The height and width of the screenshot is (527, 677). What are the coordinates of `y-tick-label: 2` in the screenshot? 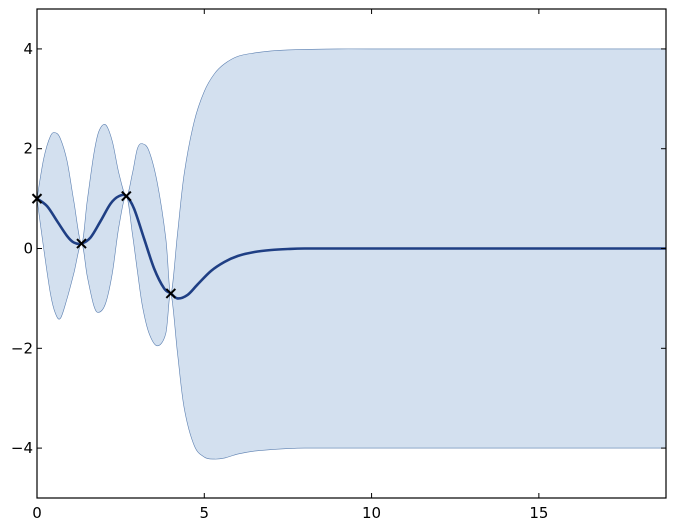 It's located at (28, 149).